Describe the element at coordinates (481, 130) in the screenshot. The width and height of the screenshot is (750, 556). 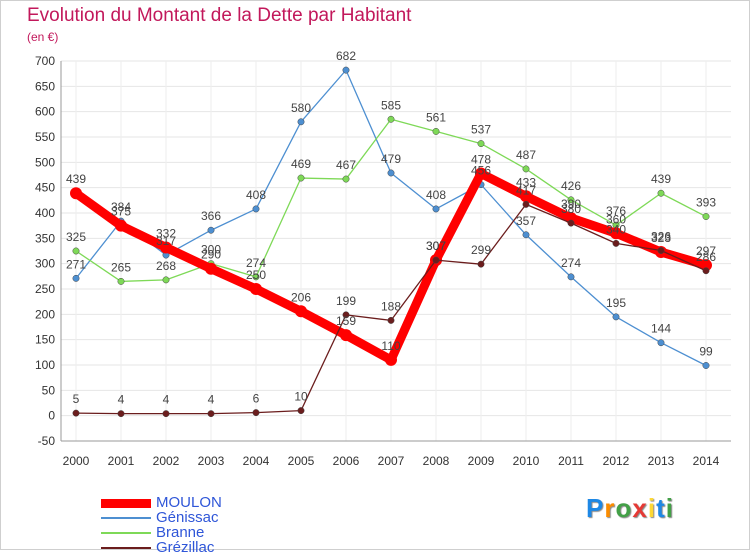
I see `data-label: 537` at that location.